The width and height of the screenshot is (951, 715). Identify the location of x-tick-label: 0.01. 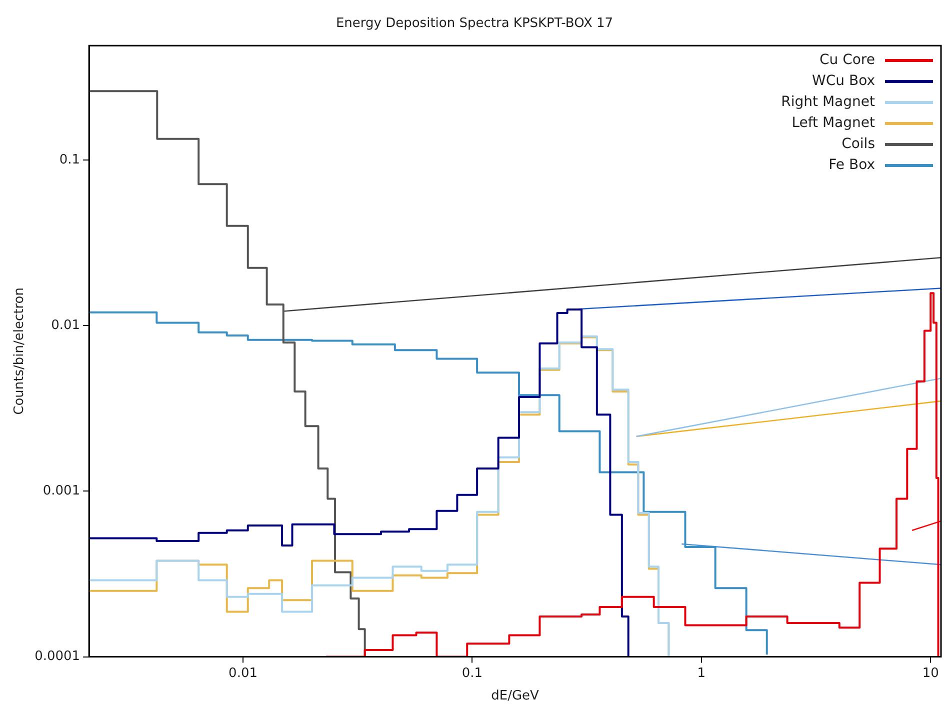
(243, 673).